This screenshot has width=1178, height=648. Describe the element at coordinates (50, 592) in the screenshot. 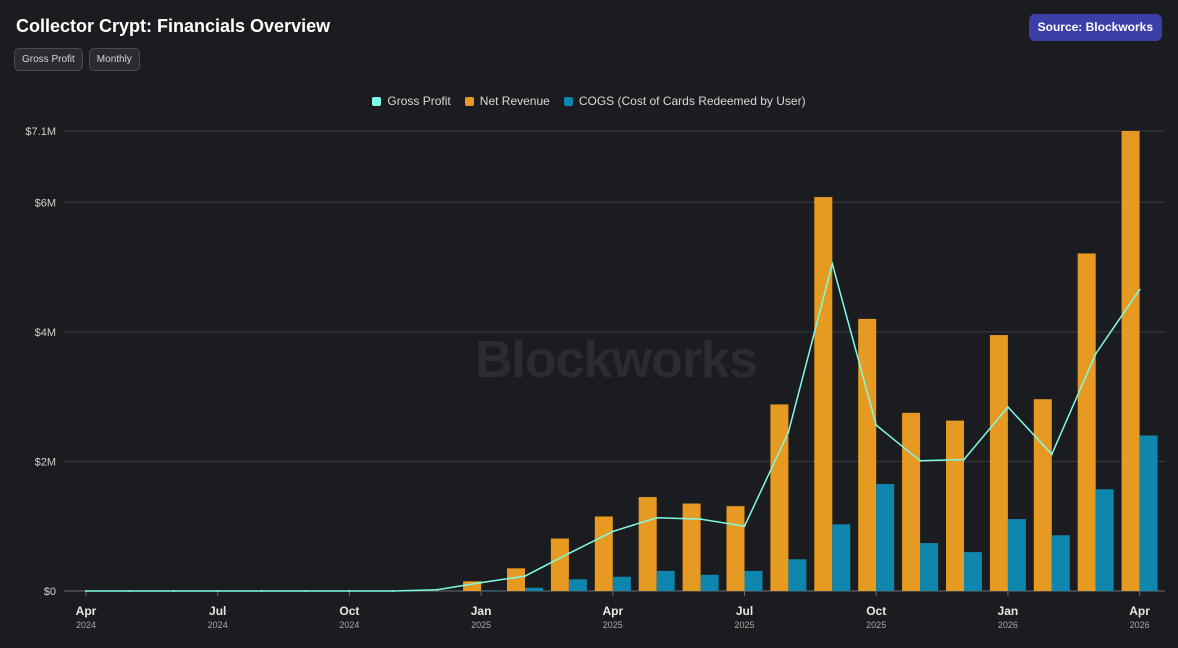

I see `y-tick-label: $0` at that location.